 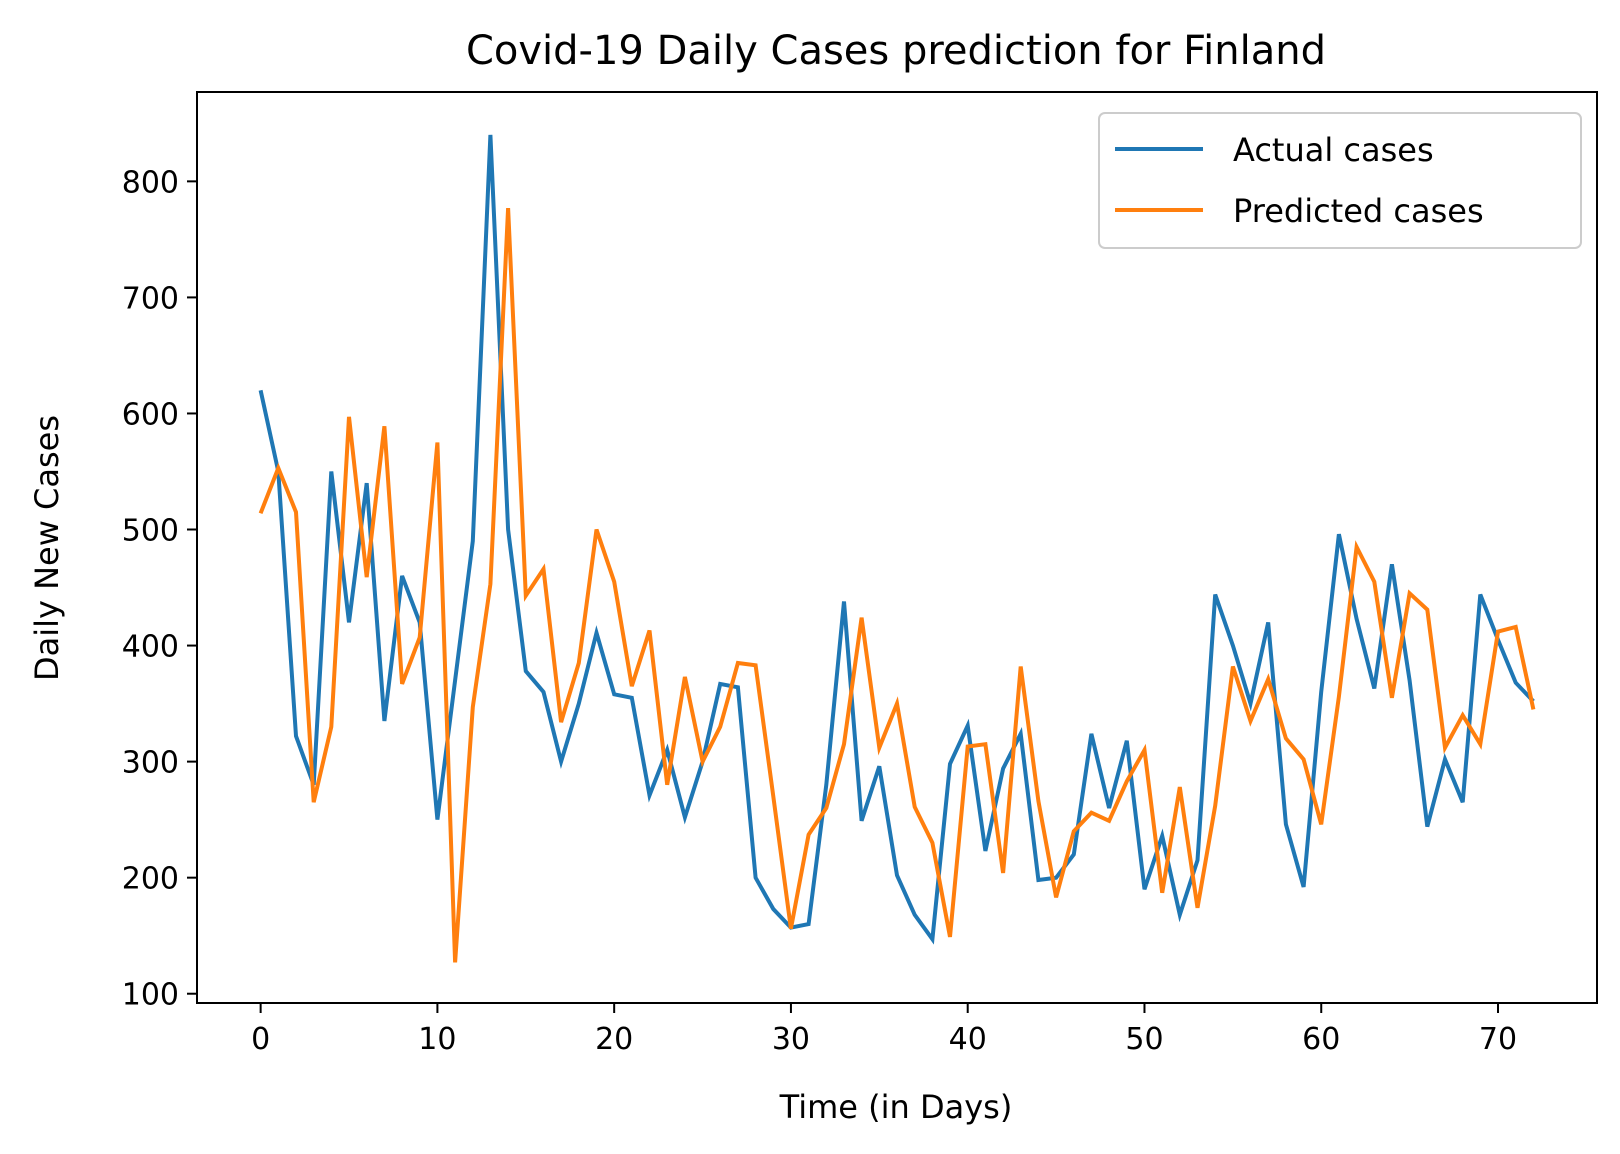 I want to click on legend-label-actual: Actual cases, so click(x=1333, y=150).